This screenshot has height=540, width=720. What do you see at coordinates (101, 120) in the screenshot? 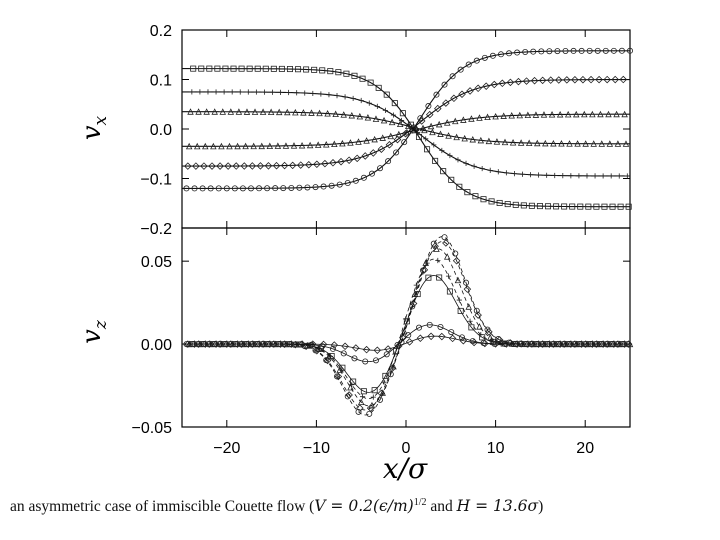
I see `vx-axis-label-sub: x` at bounding box center [101, 120].